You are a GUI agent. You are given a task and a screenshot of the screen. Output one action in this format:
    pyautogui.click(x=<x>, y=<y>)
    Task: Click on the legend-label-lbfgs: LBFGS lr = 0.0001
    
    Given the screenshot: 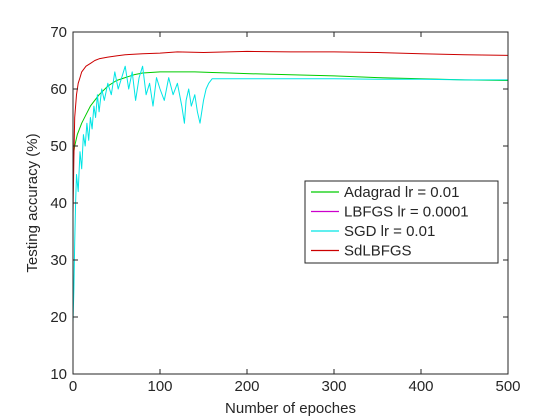 What is the action you would take?
    pyautogui.click(x=406, y=212)
    